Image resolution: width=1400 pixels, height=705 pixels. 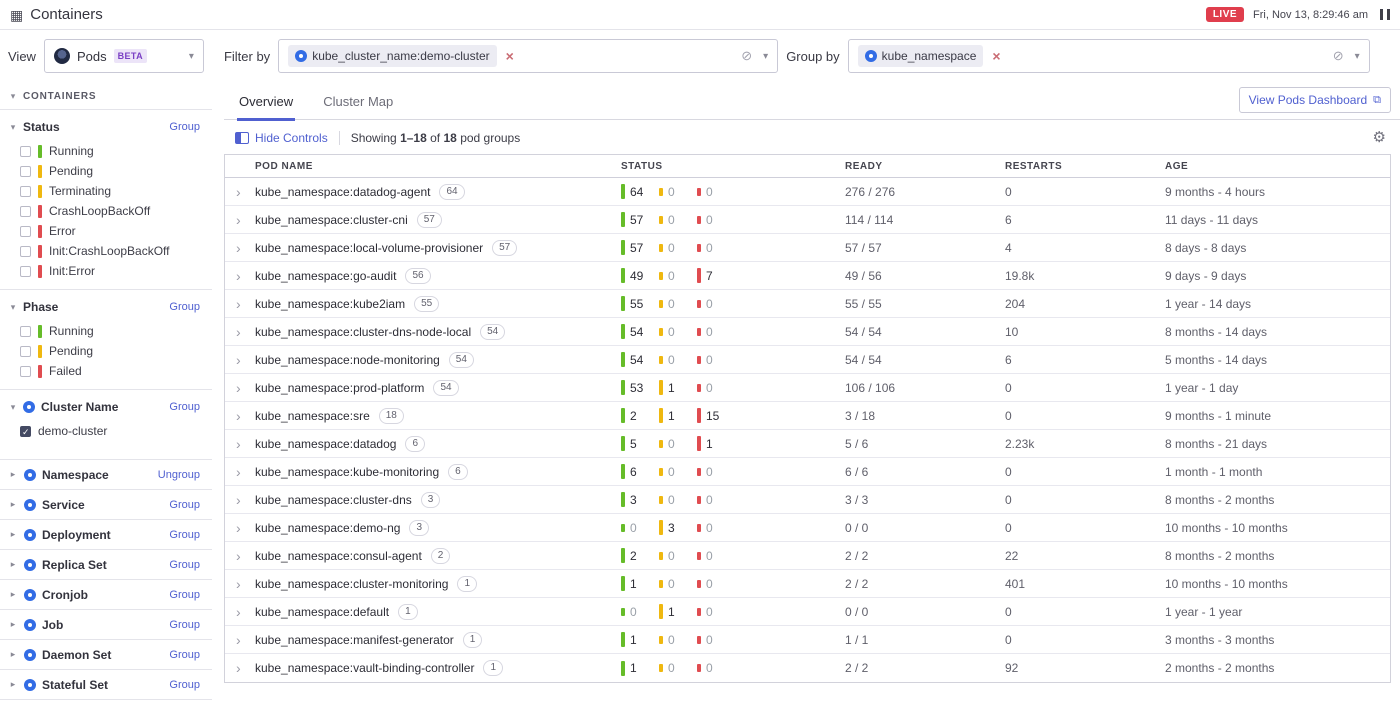 What do you see at coordinates (106, 405) in the screenshot?
I see `cluster-section-header: ▾ Cluster Name Group` at bounding box center [106, 405].